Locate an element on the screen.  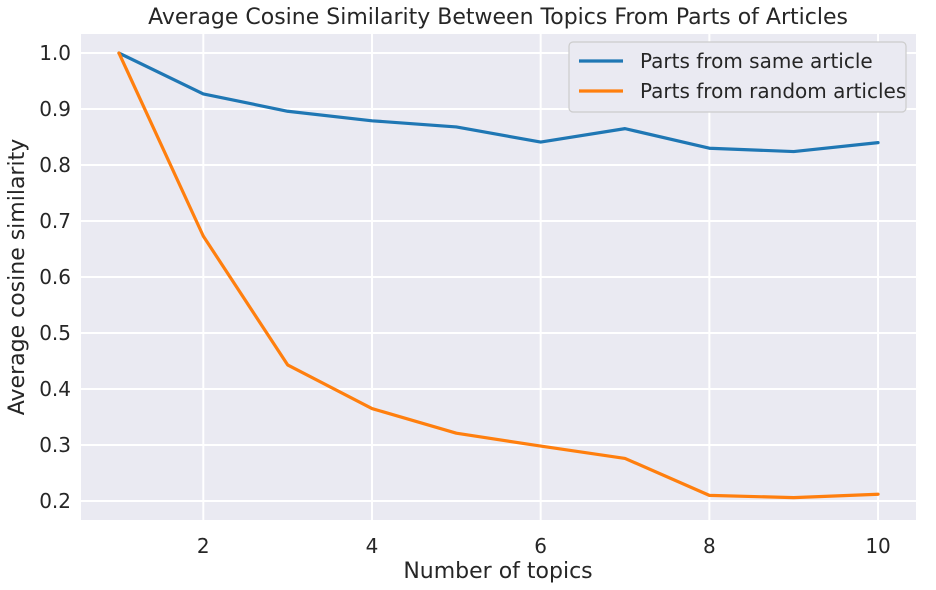
x-tick-label: 8 is located at coordinates (709, 546).